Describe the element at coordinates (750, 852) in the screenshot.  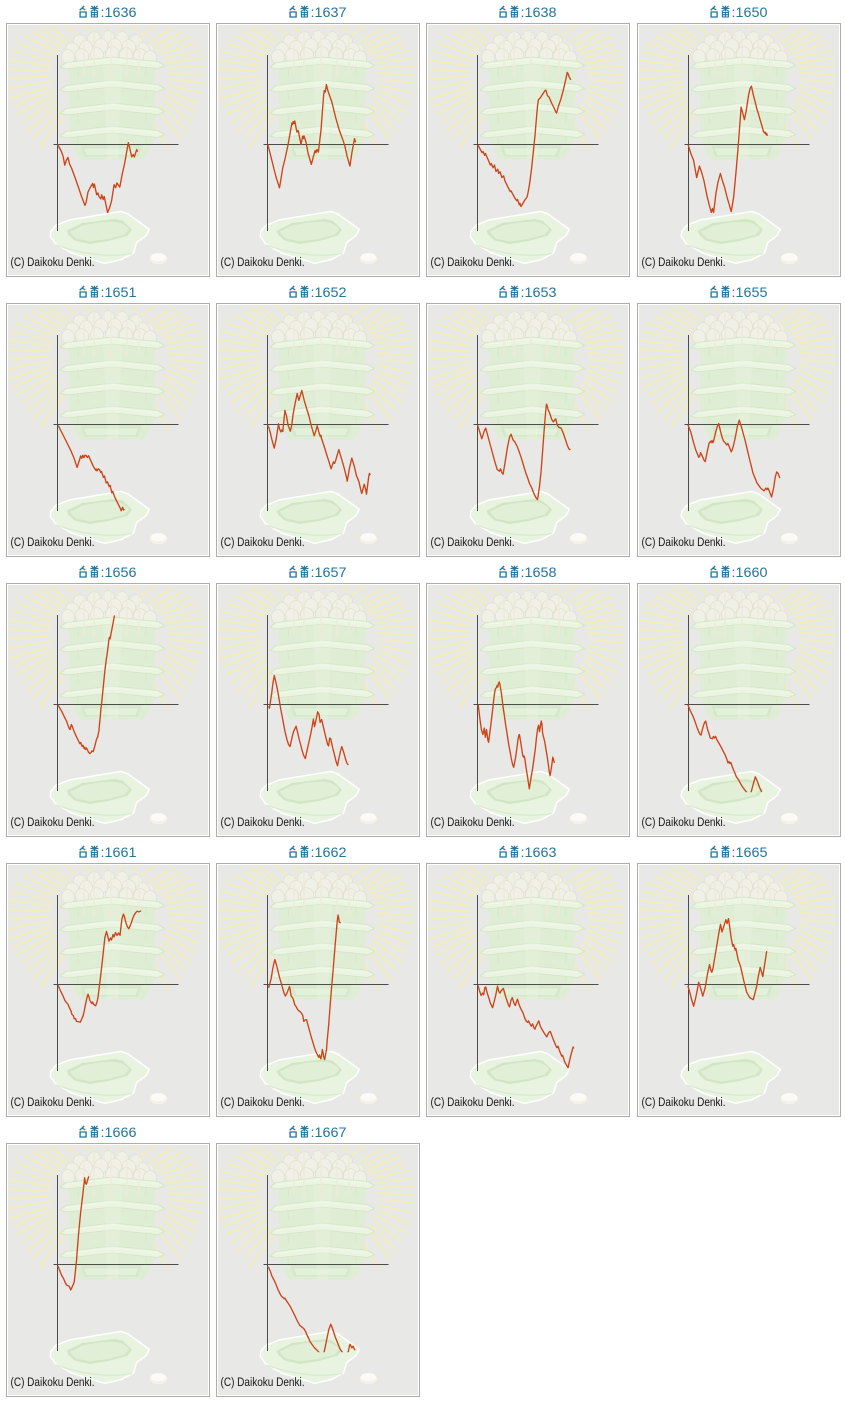
I see `svg-text: :1665` at that location.